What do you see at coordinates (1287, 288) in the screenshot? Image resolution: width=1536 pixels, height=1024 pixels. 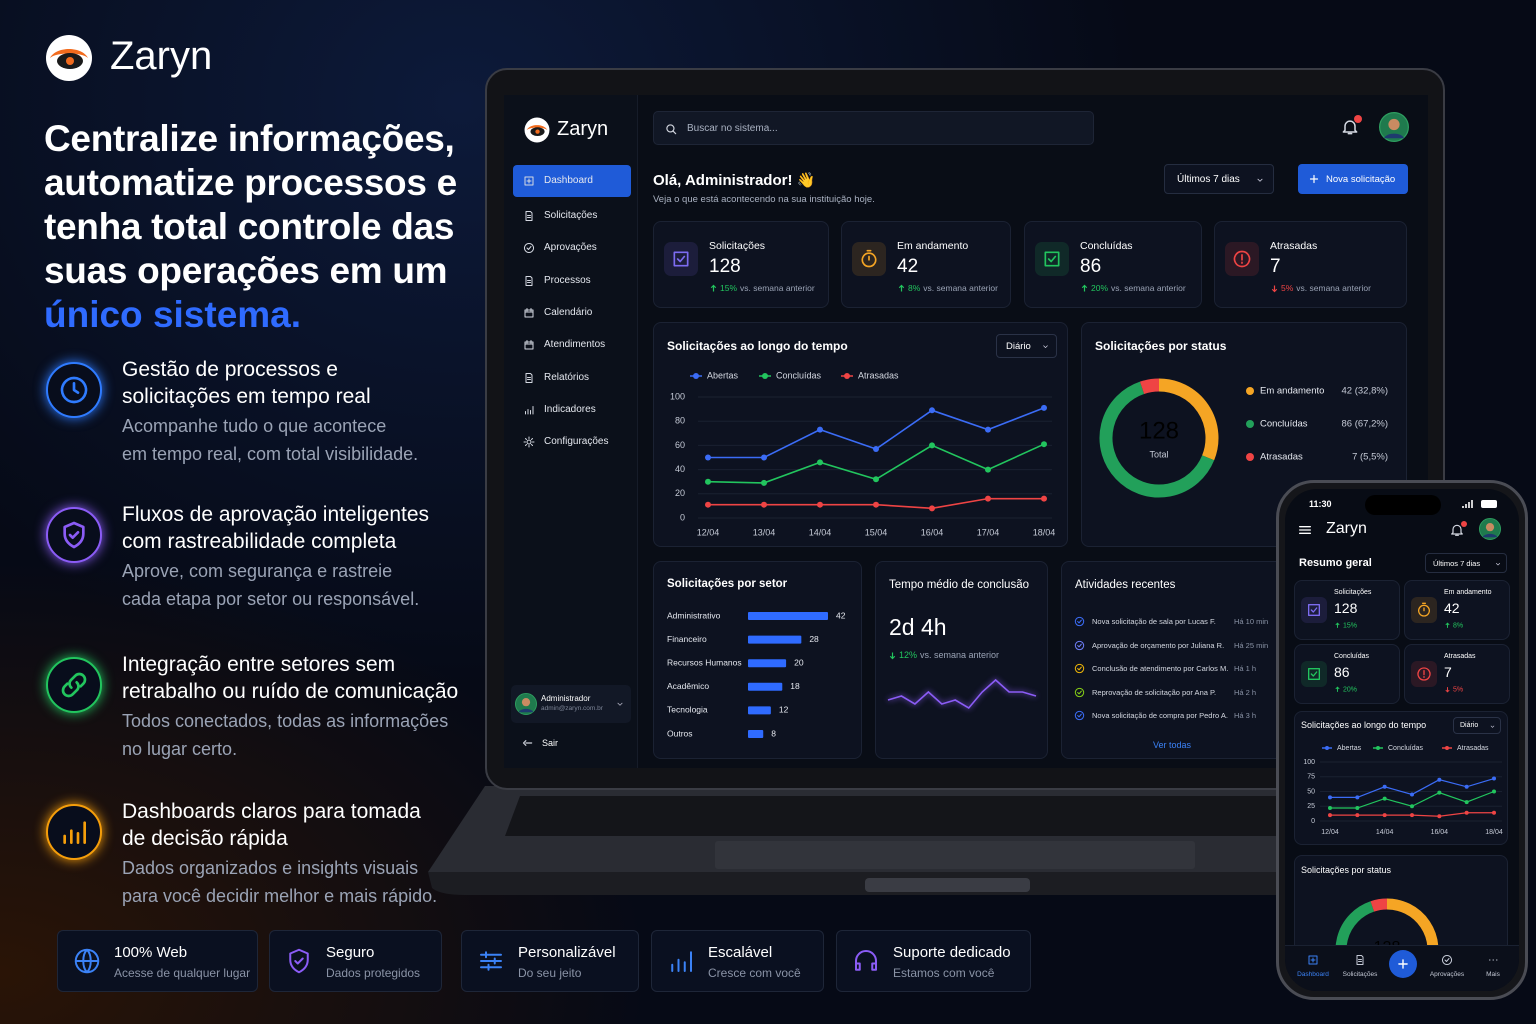 I see `kpi-change: 5%` at bounding box center [1287, 288].